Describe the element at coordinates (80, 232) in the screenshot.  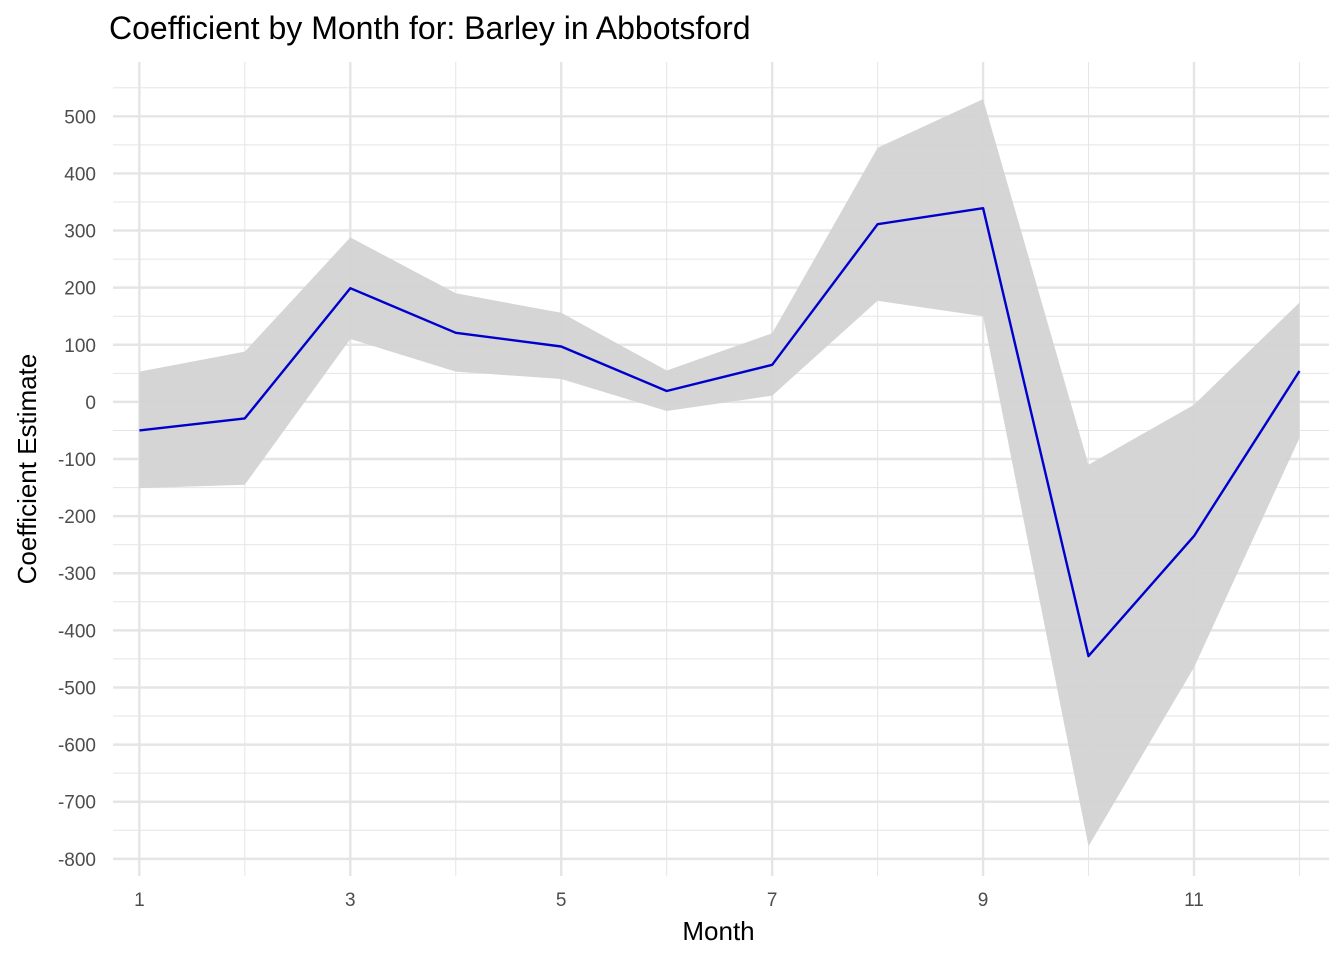
I see `y-tick-label: 300` at that location.